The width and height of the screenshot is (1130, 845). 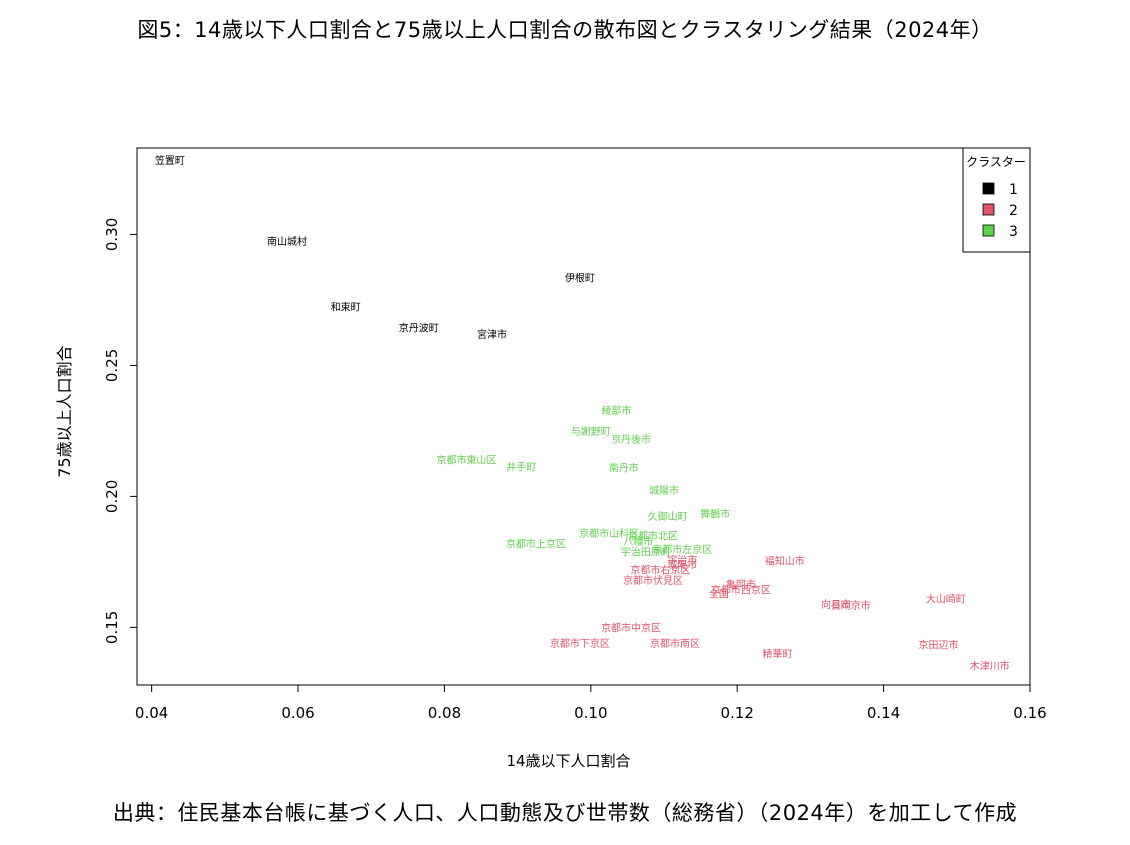 I want to click on data-label-cluster3-5: 南丹市, so click(x=624, y=468).